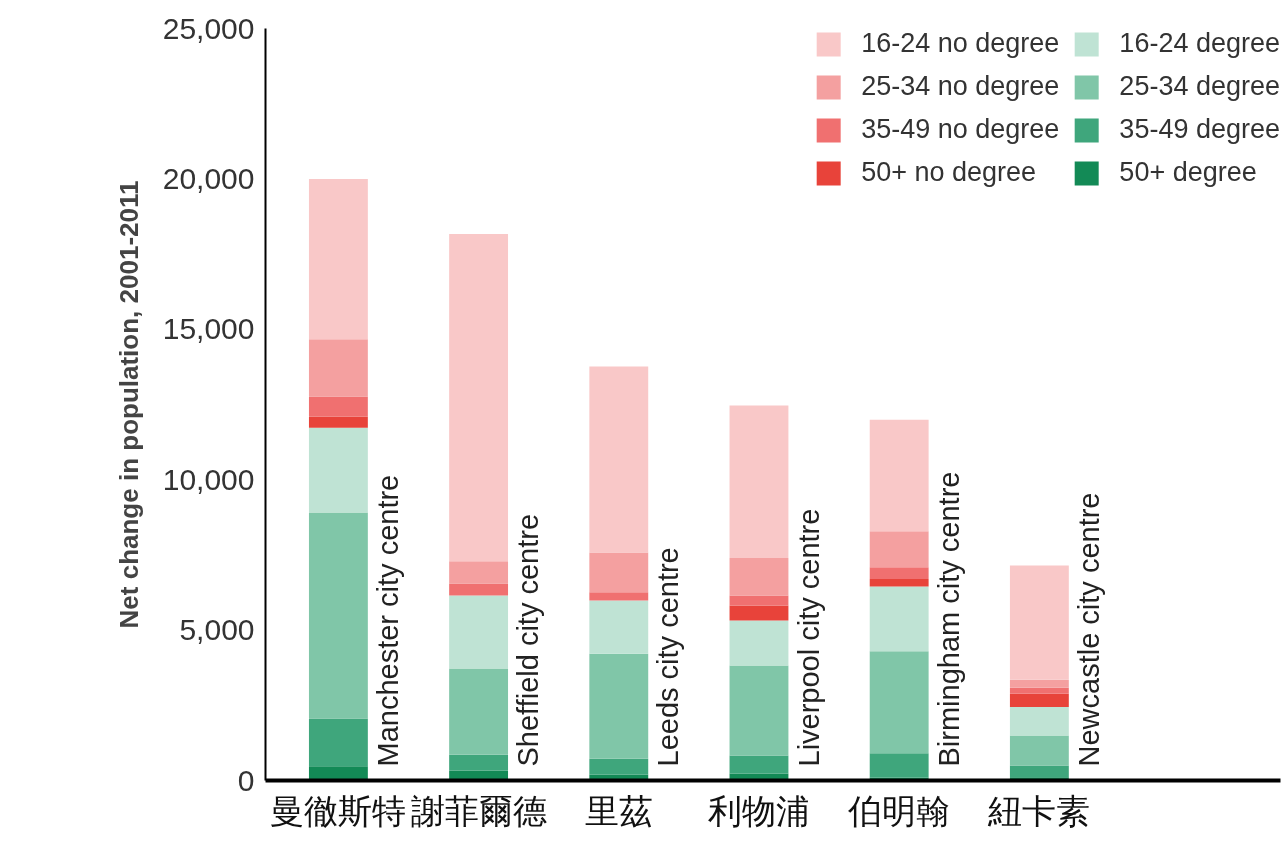  What do you see at coordinates (208, 178) in the screenshot?
I see `y-tick-label: 20,000` at bounding box center [208, 178].